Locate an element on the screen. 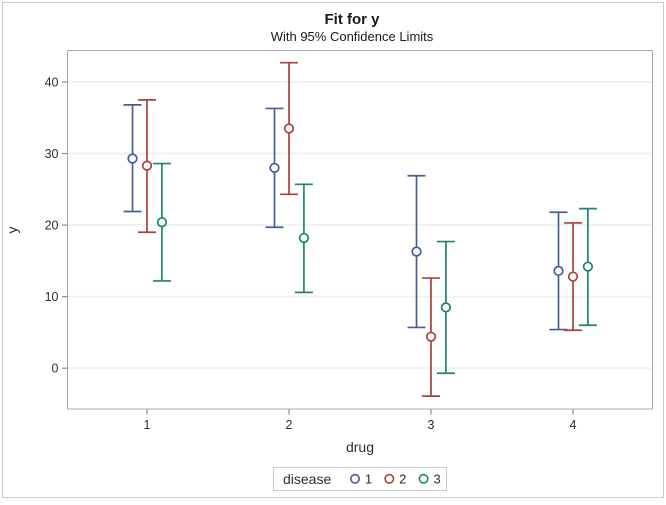  x-axis: 1 2 3 4 is located at coordinates (360, 420).